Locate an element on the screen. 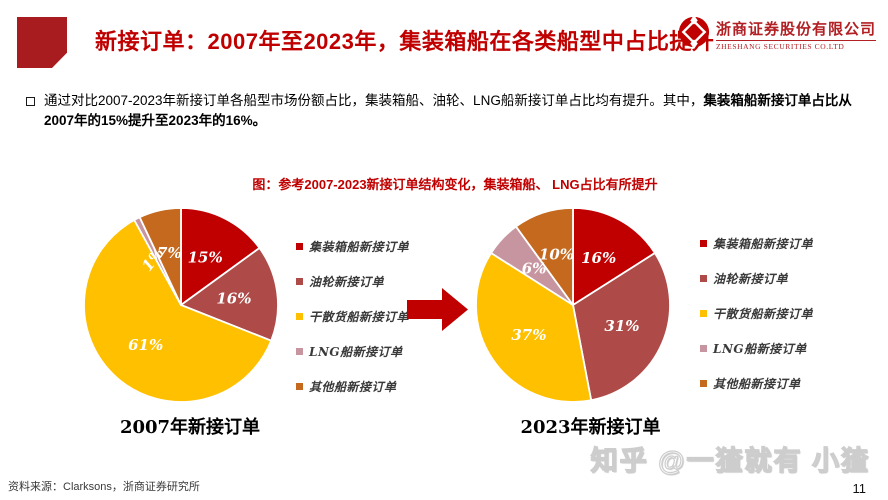 The width and height of the screenshot is (888, 500). company-name: 浙商证券股份有限公司 ZHESHANG SECURITIES CO.LTD is located at coordinates (795, 34).